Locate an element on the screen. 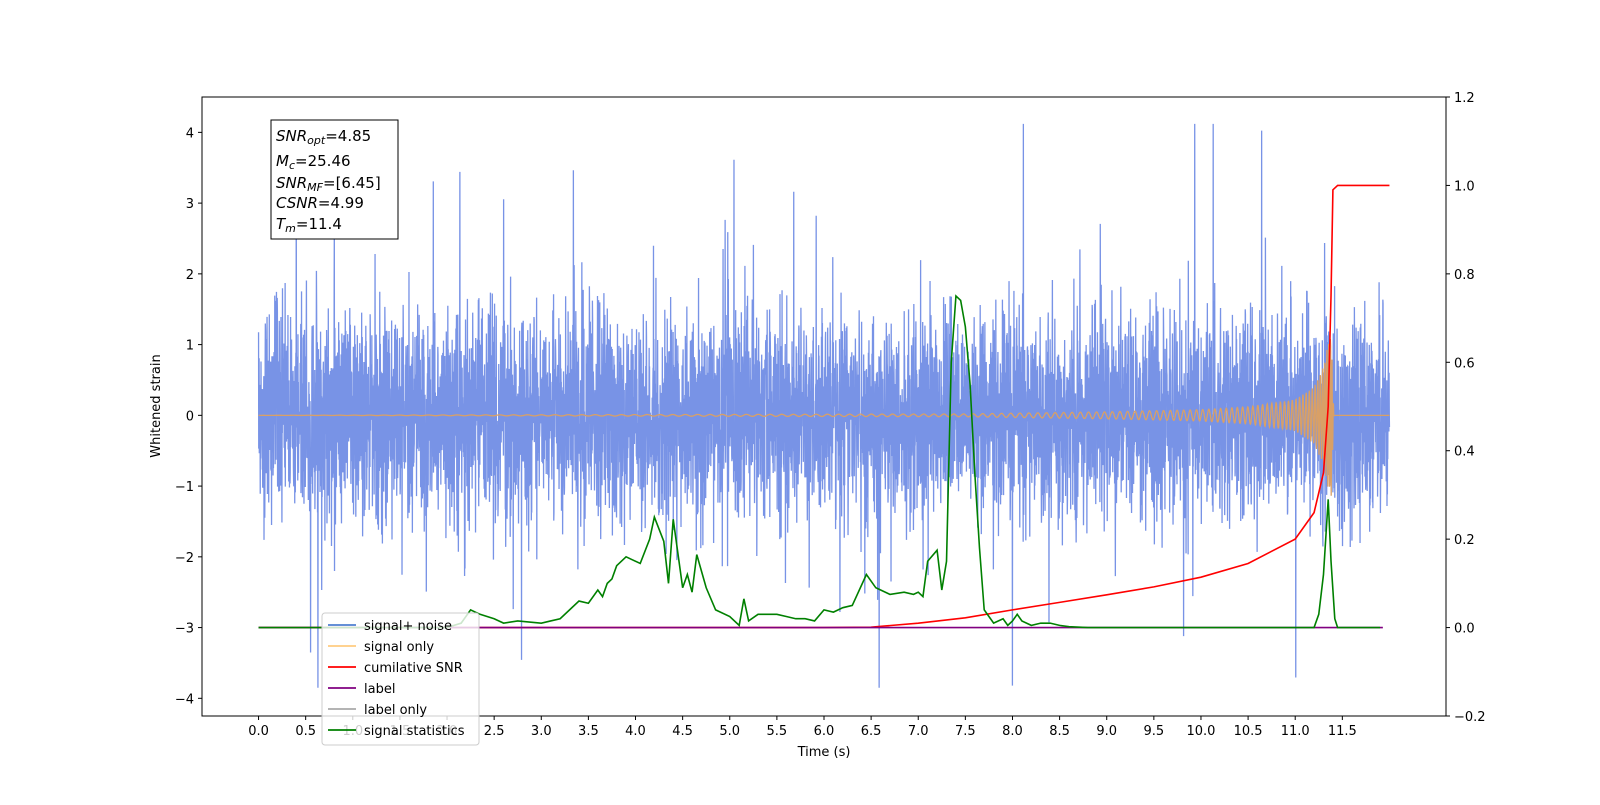 The width and height of the screenshot is (1600, 805). x-tick-label: 5.5 is located at coordinates (777, 731).